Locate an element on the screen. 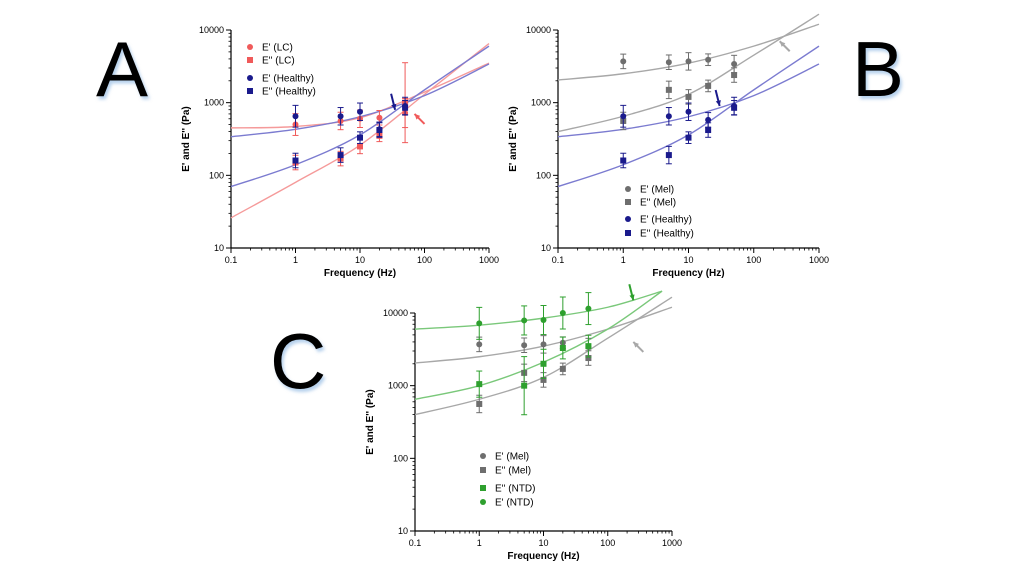 The width and height of the screenshot is (1024, 576). legend-label: E' (Healthy) is located at coordinates (666, 220).